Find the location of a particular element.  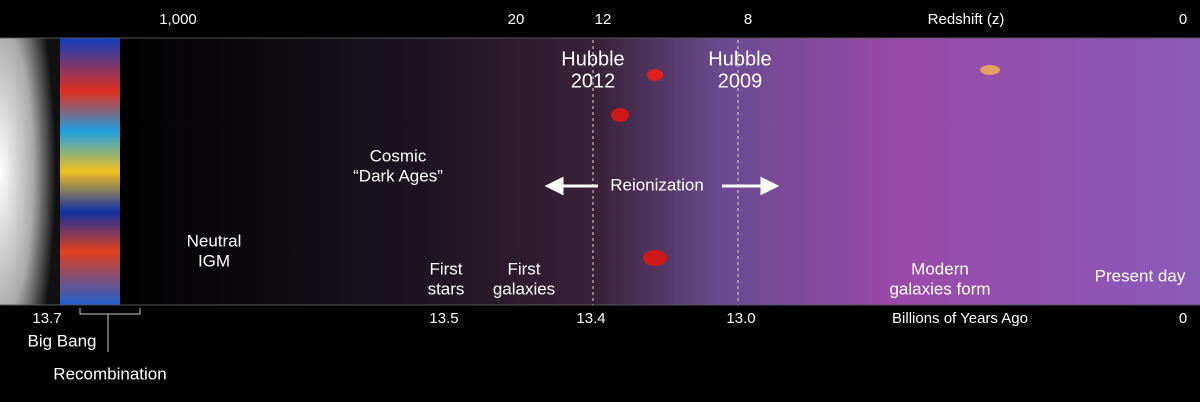

era-label: 2009 is located at coordinates (740, 81).